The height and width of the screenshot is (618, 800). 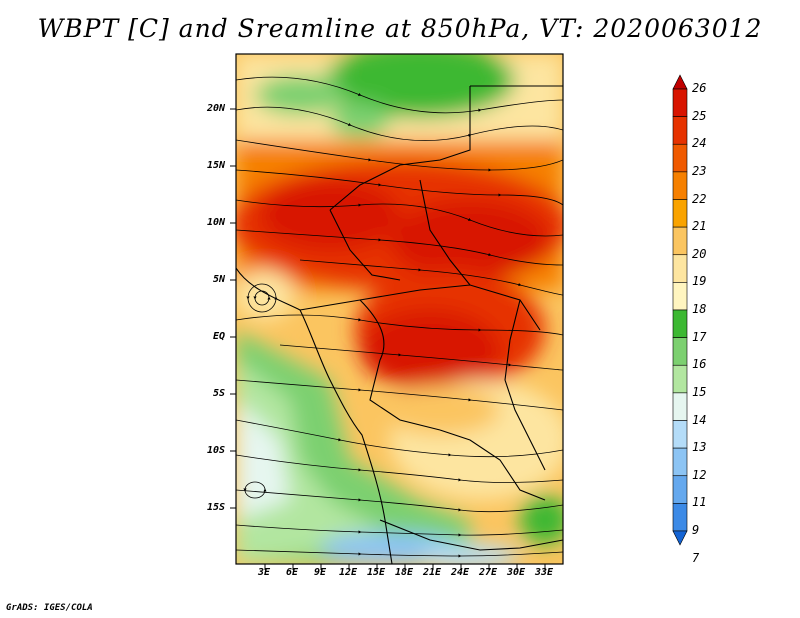 What do you see at coordinates (699, 336) in the screenshot?
I see `colorbar-label: 17` at bounding box center [699, 336].